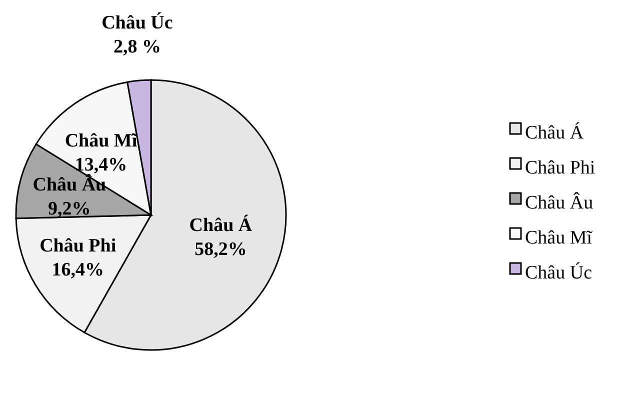 The width and height of the screenshot is (636, 403). I want to click on legend-label: Châu Á, so click(554, 132).